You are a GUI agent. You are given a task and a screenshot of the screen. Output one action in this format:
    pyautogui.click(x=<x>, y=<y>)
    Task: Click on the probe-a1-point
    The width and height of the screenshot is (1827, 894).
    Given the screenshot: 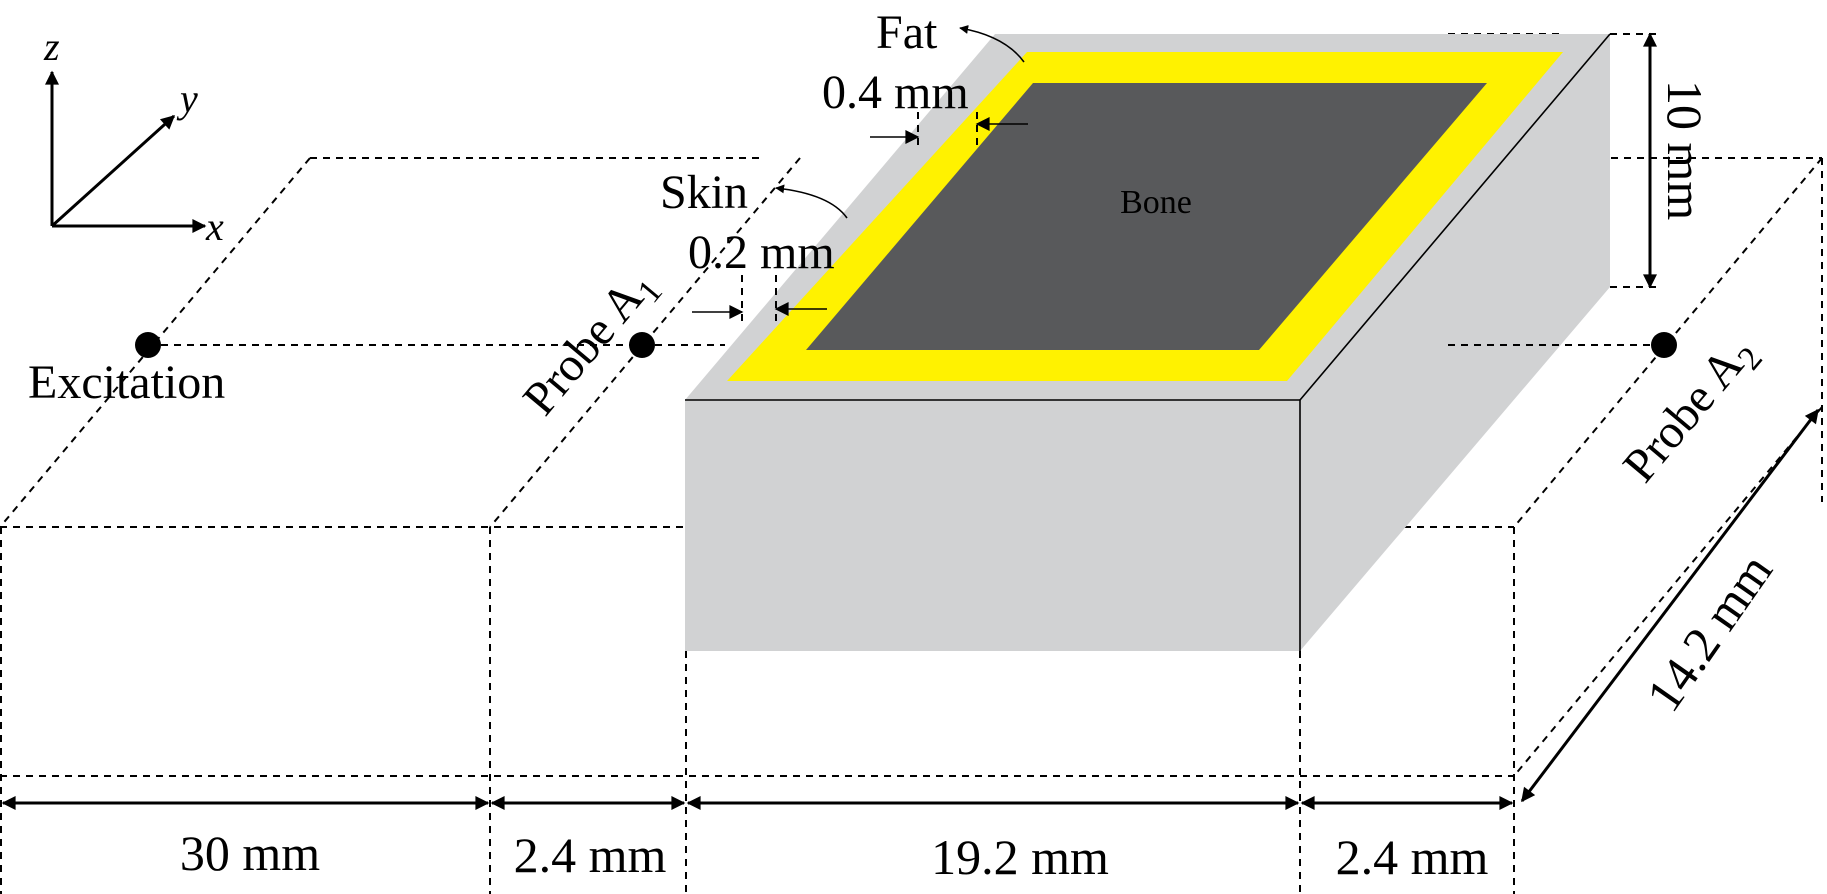 What is the action you would take?
    pyautogui.click(x=642, y=345)
    